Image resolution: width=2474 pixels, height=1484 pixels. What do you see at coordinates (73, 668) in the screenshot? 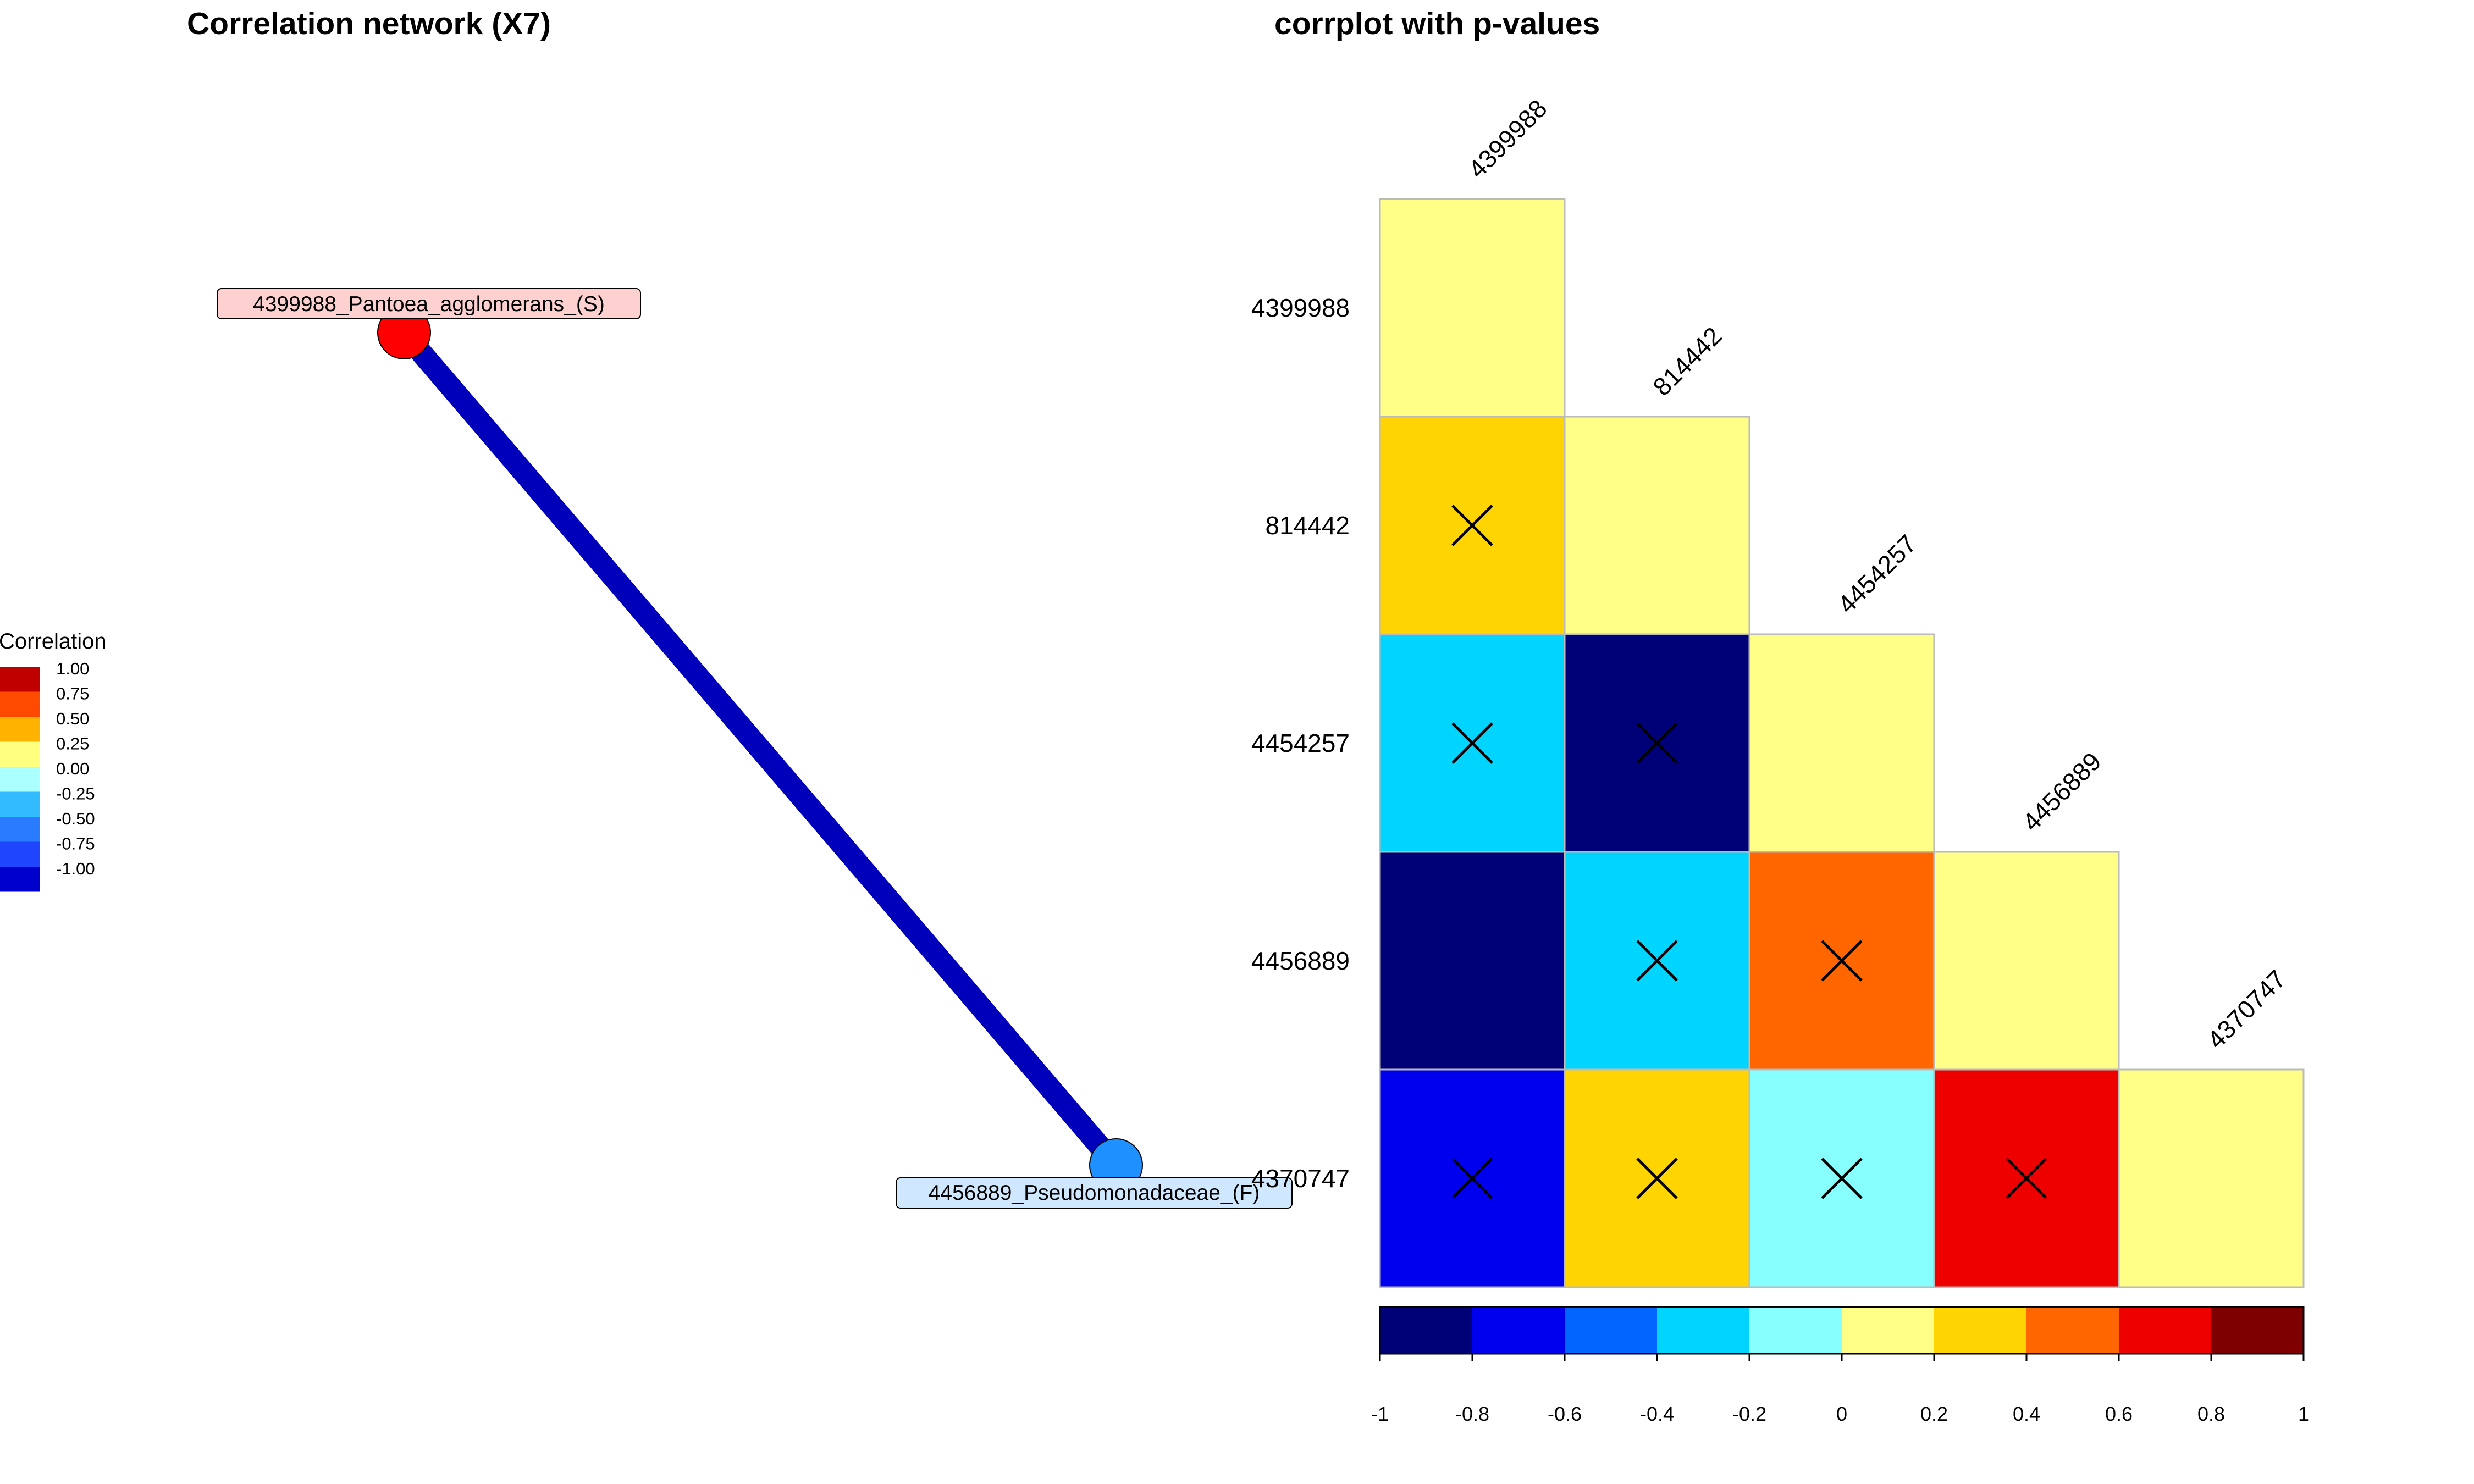
I see `legend-label: 1.00` at bounding box center [73, 668].